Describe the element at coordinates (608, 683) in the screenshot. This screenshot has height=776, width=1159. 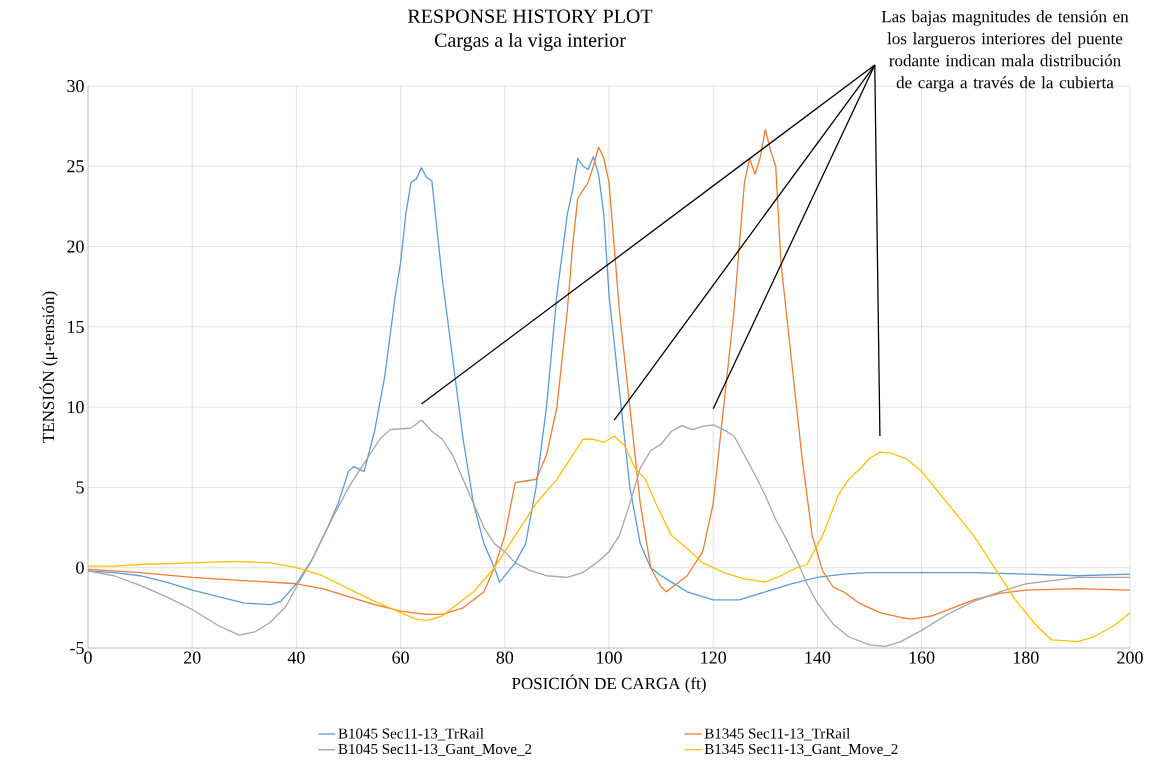
I see `x-axis-title: POSICIÓN DE CARGA (ft)` at that location.